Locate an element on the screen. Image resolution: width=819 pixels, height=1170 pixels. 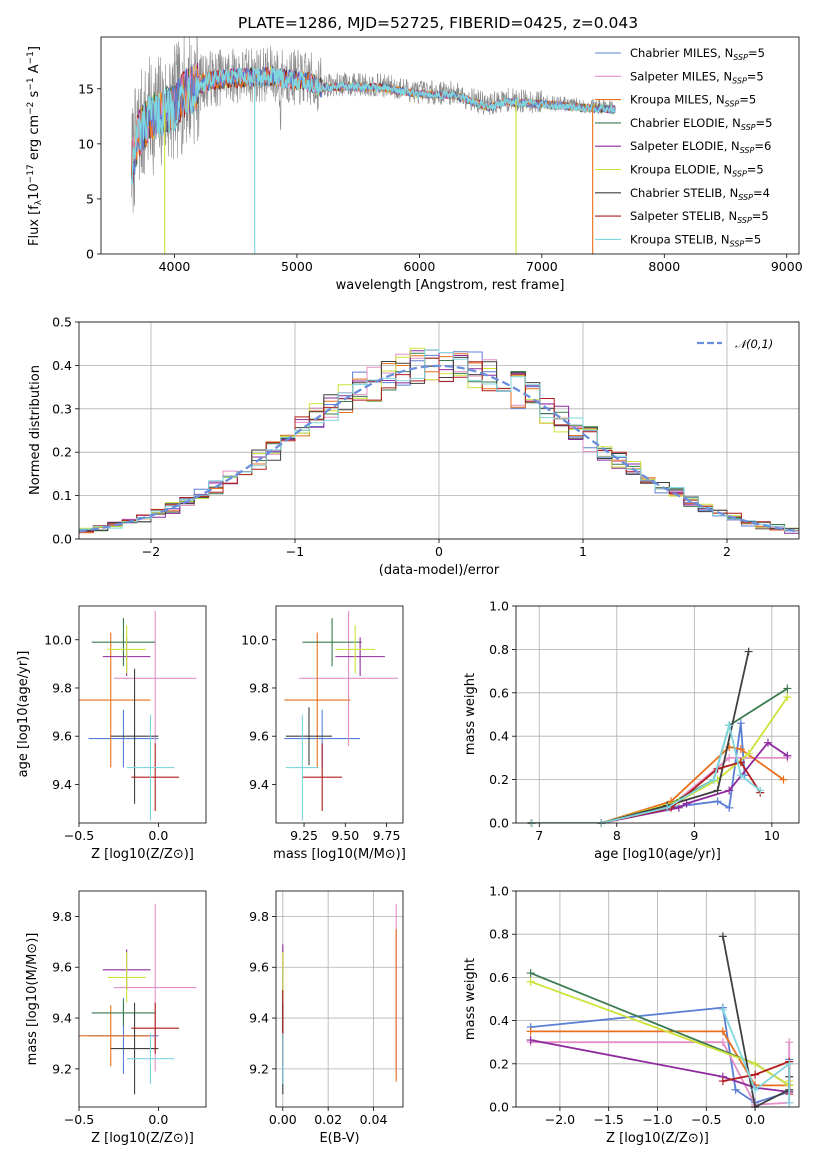
legend-label: Salpeter STELIB, NSSP=5 is located at coordinates (699, 217).